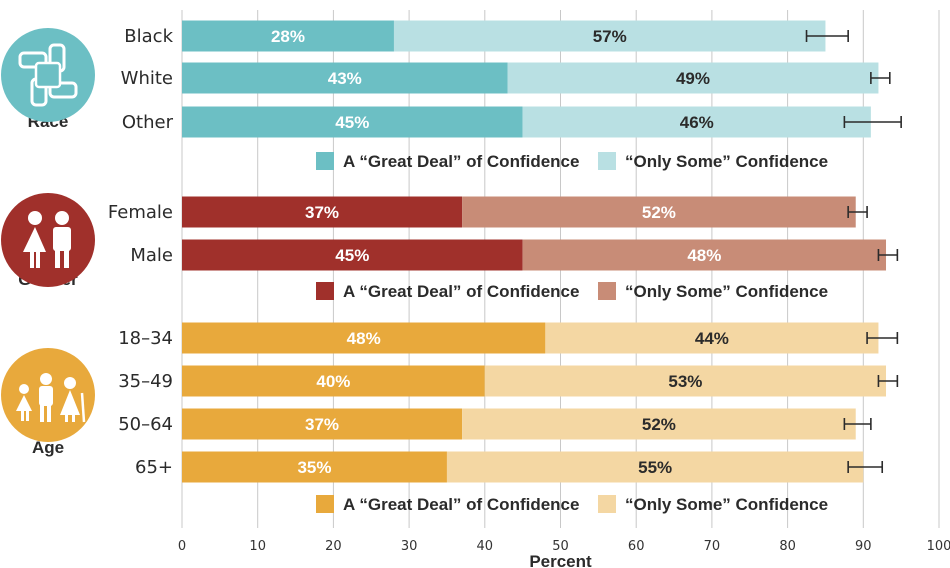 This screenshot has height=568, width=950. I want to click on data-label-only-some: 48%, so click(704, 255).